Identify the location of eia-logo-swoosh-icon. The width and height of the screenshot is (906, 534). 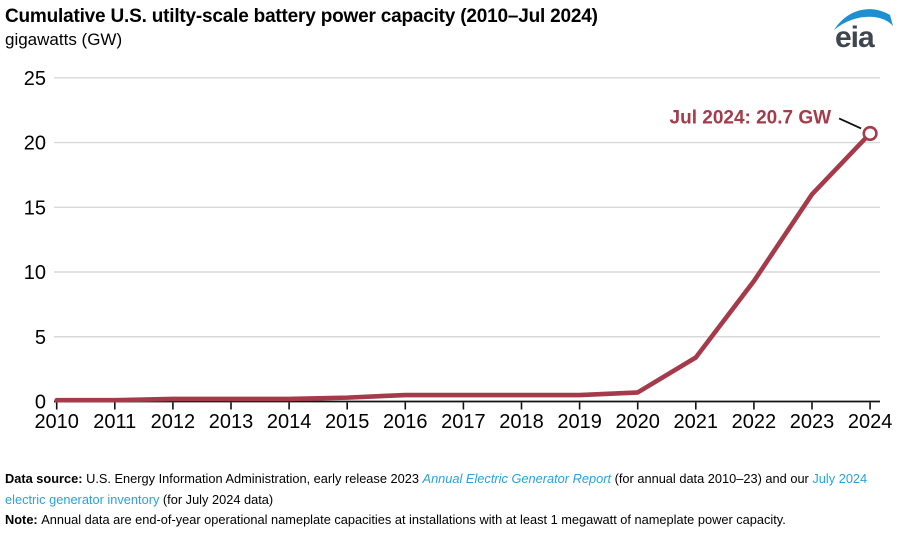
(863, 19).